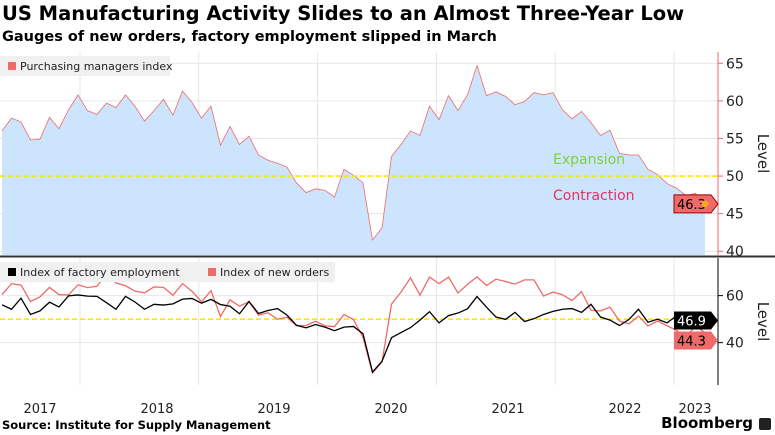  I want to click on legend-label: Index of factory employment, so click(100, 272).